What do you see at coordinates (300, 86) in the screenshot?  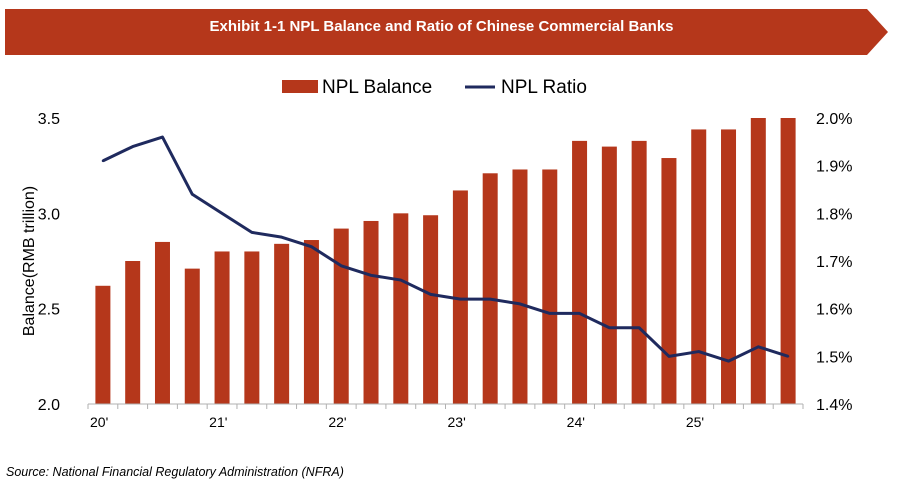 I see `legend-balance-swatch` at bounding box center [300, 86].